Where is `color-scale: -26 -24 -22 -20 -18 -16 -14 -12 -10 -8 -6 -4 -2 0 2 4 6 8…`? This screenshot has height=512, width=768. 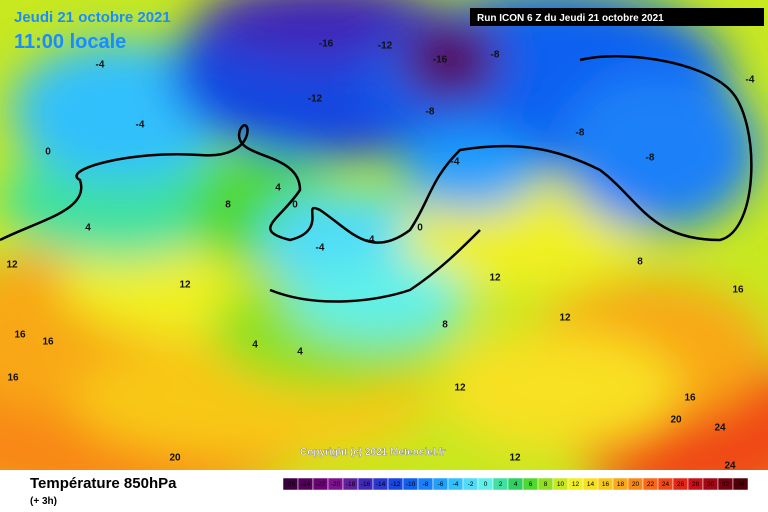
color-scale: -26 -24 -22 -20 -18 -16 -14 -12 -10 -8 -6 -4 -2 0 2 4 6 8… is located at coordinates (515, 484).